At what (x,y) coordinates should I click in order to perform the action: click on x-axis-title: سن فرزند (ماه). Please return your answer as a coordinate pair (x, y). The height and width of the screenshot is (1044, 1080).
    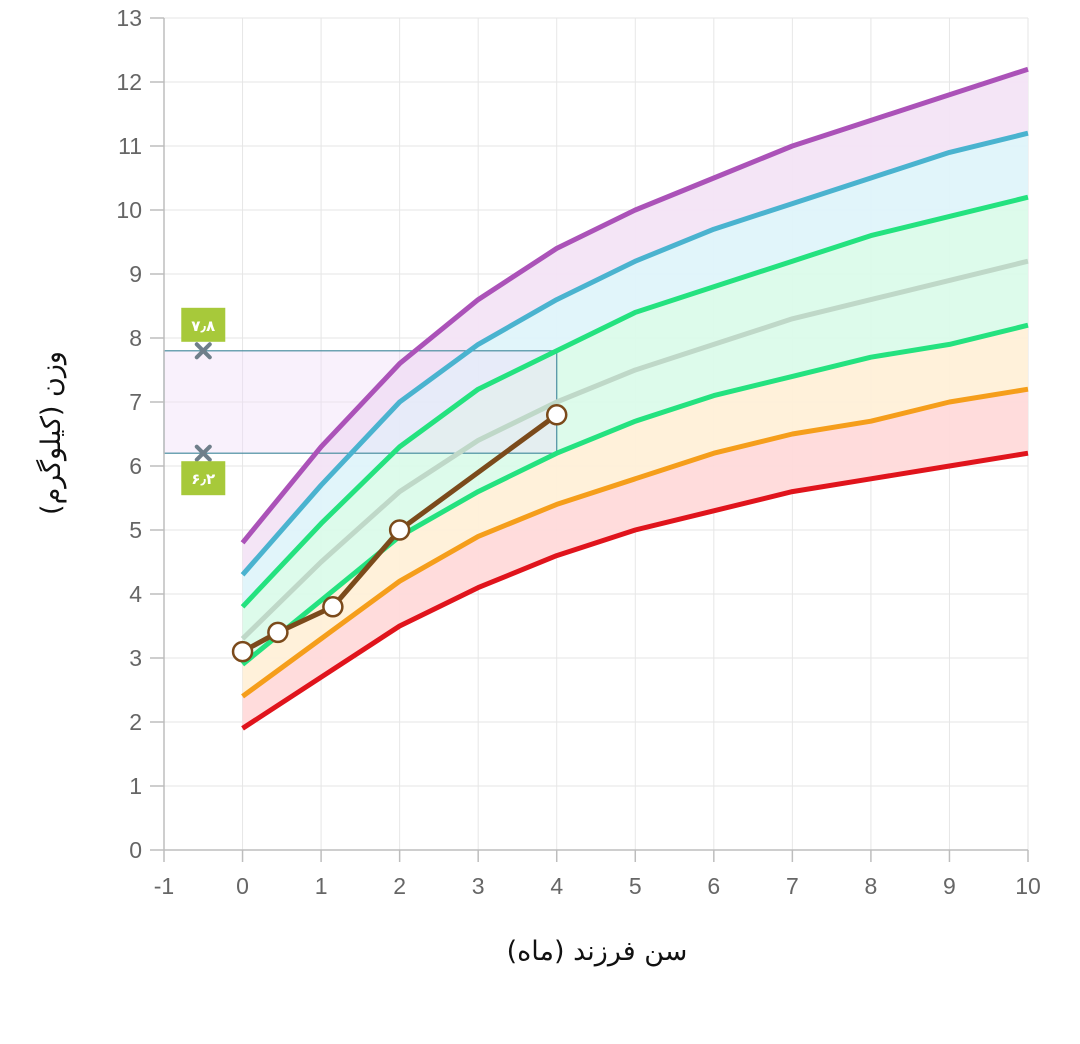
    Looking at the image, I should click on (597, 951).